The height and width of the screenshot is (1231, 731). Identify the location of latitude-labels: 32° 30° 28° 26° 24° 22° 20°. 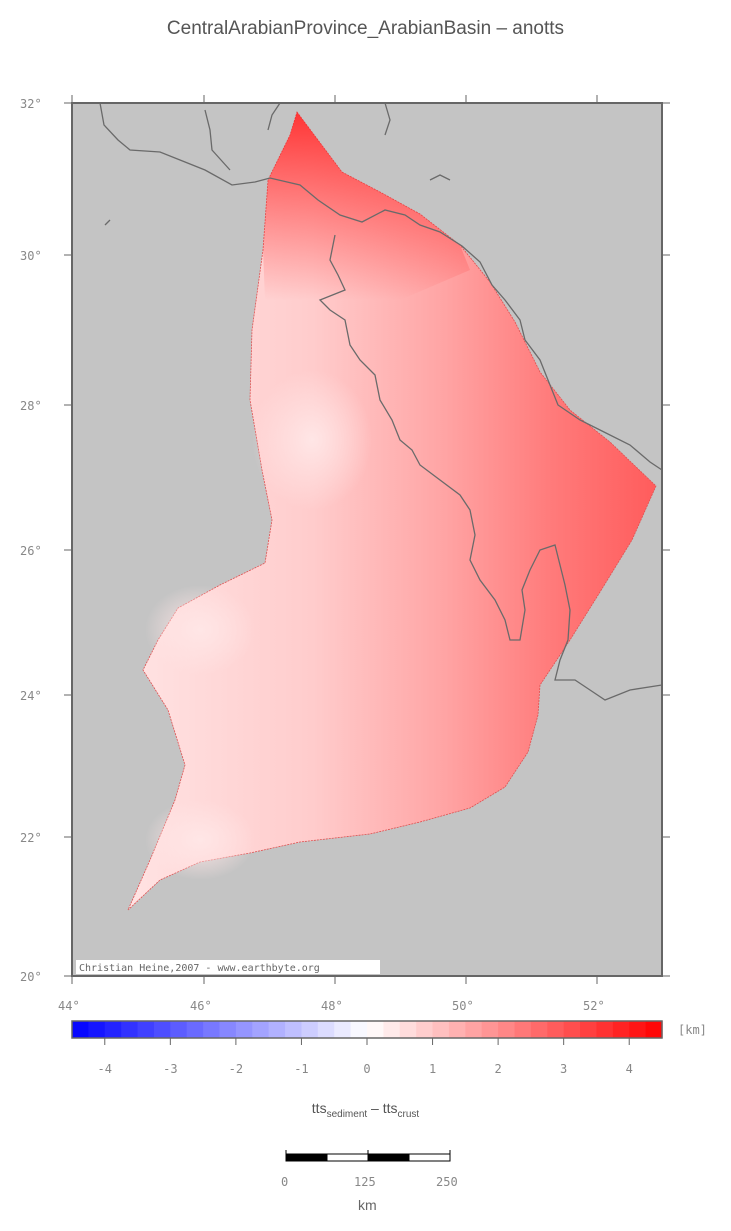
(31, 540).